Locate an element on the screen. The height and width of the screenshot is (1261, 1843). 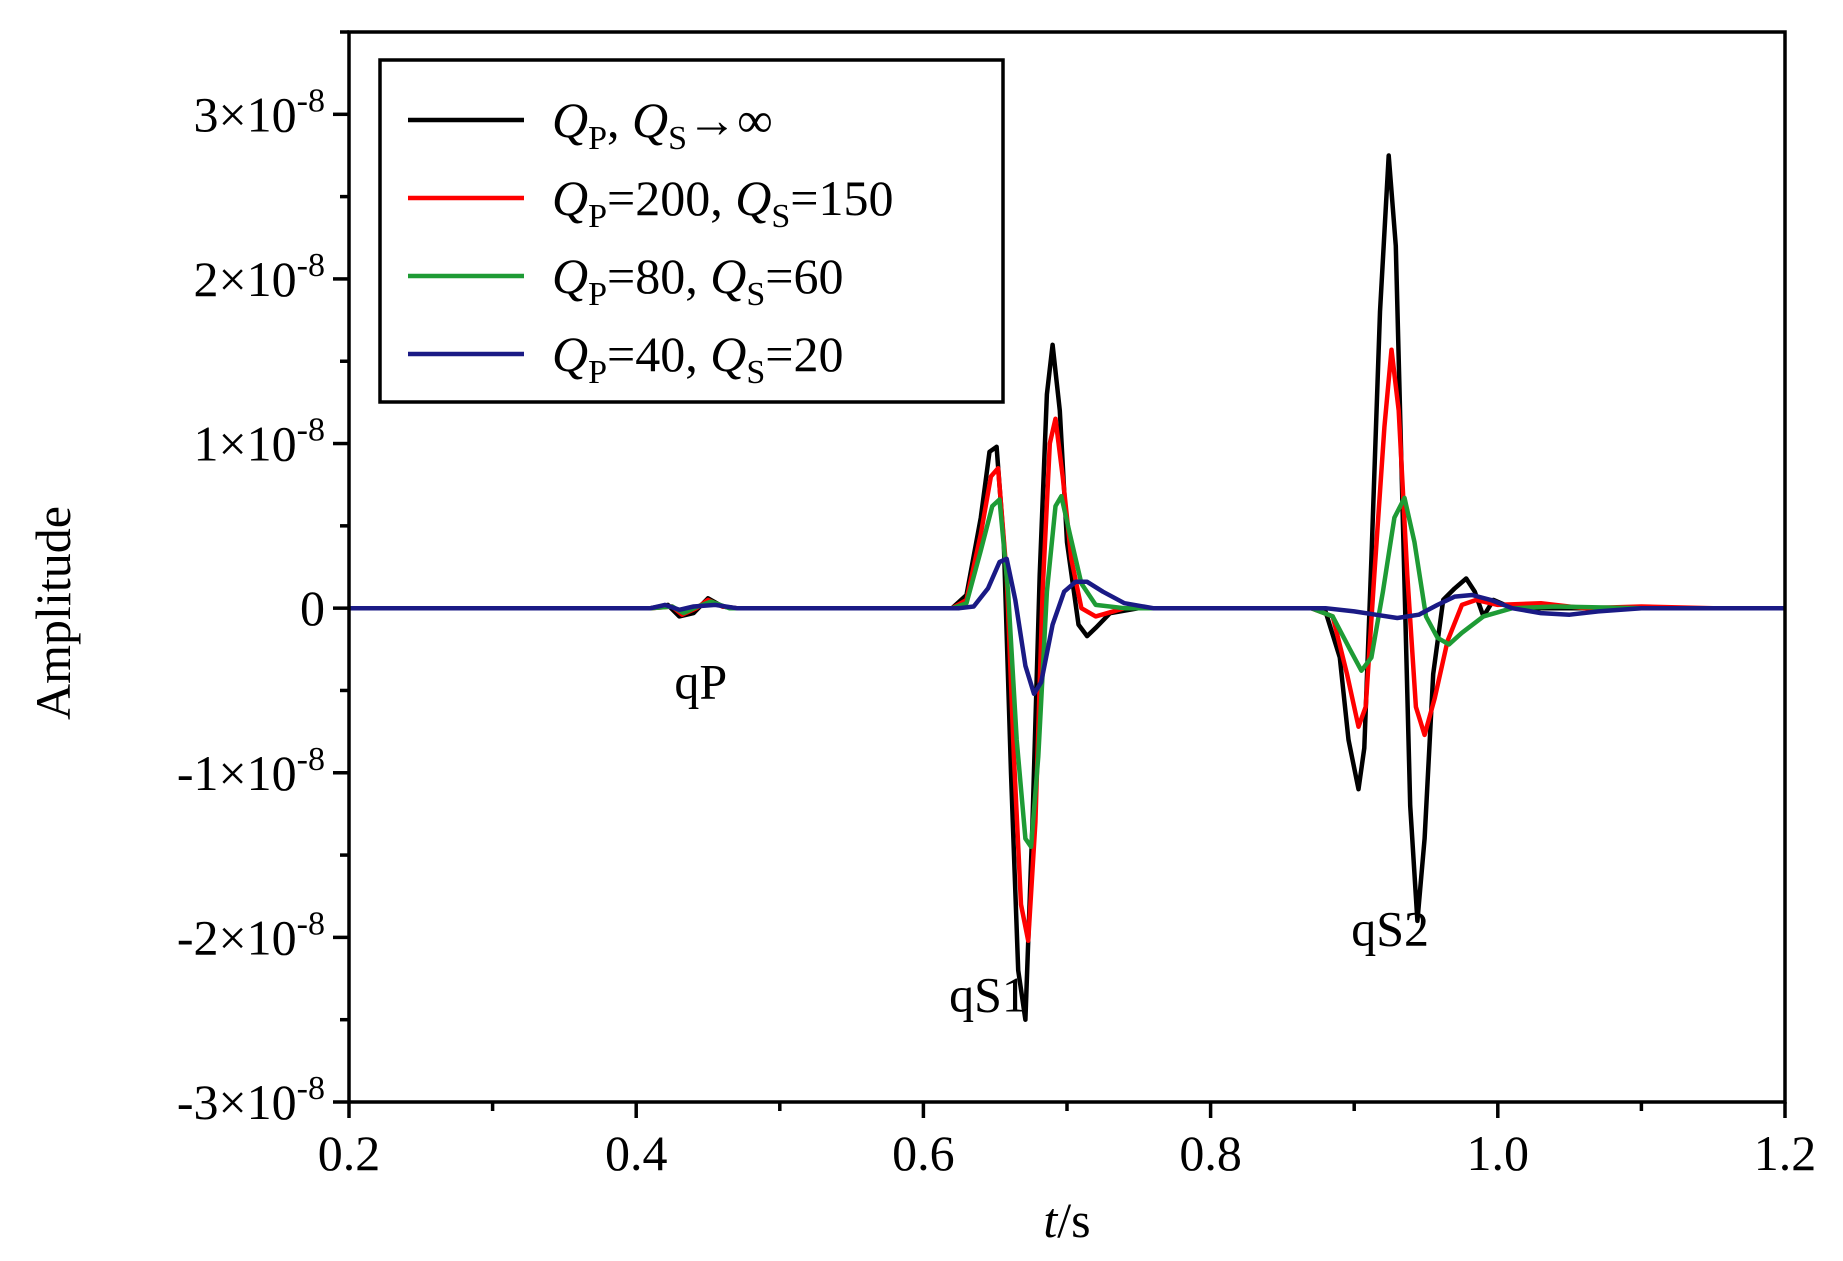
legend-box is located at coordinates (691, 231).